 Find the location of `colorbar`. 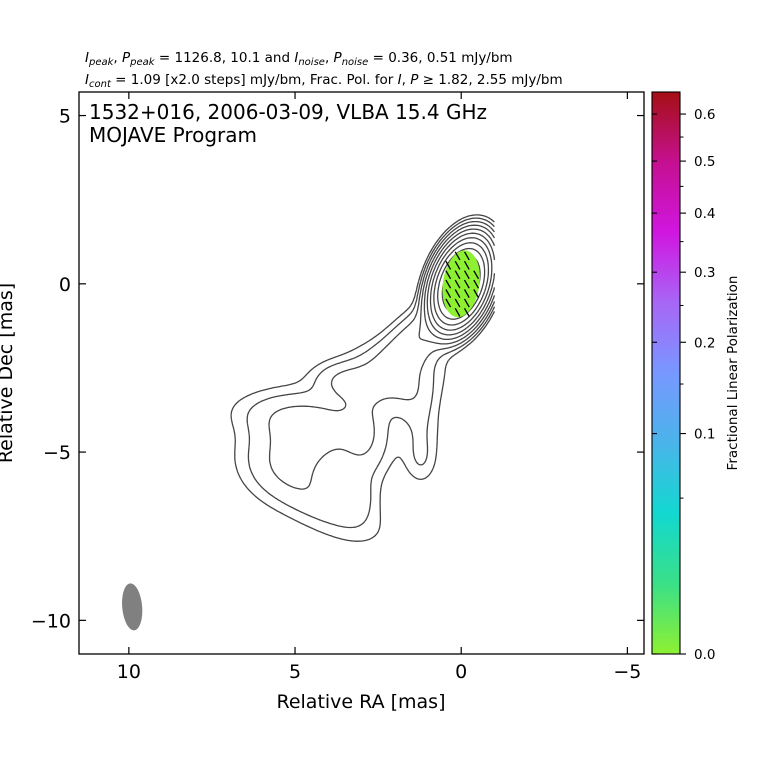

colorbar is located at coordinates (666, 373).